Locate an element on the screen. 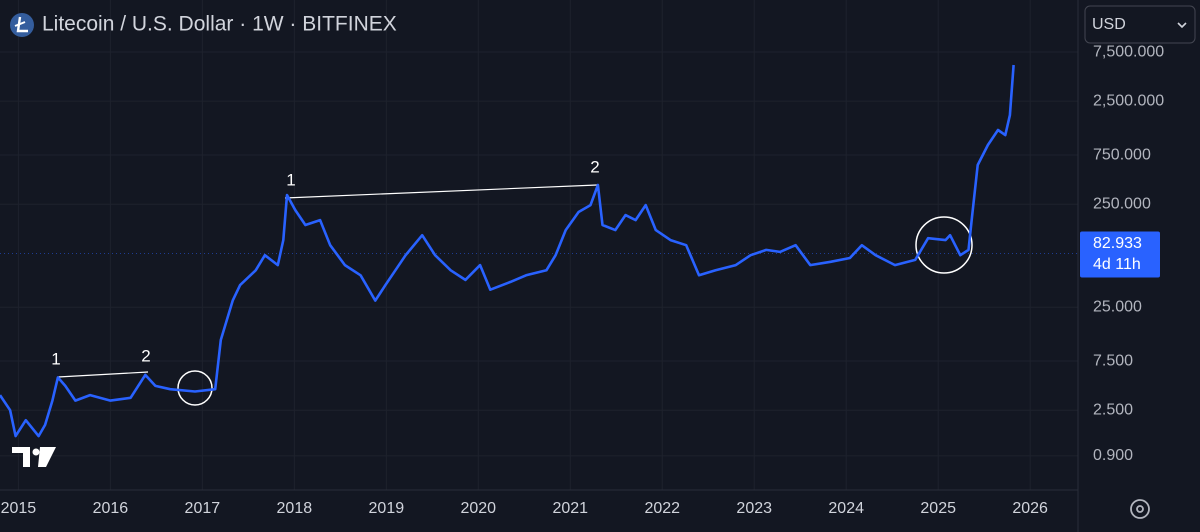 Image resolution: width=1200 pixels, height=532 pixels. last-price-box is located at coordinates (1120, 254).